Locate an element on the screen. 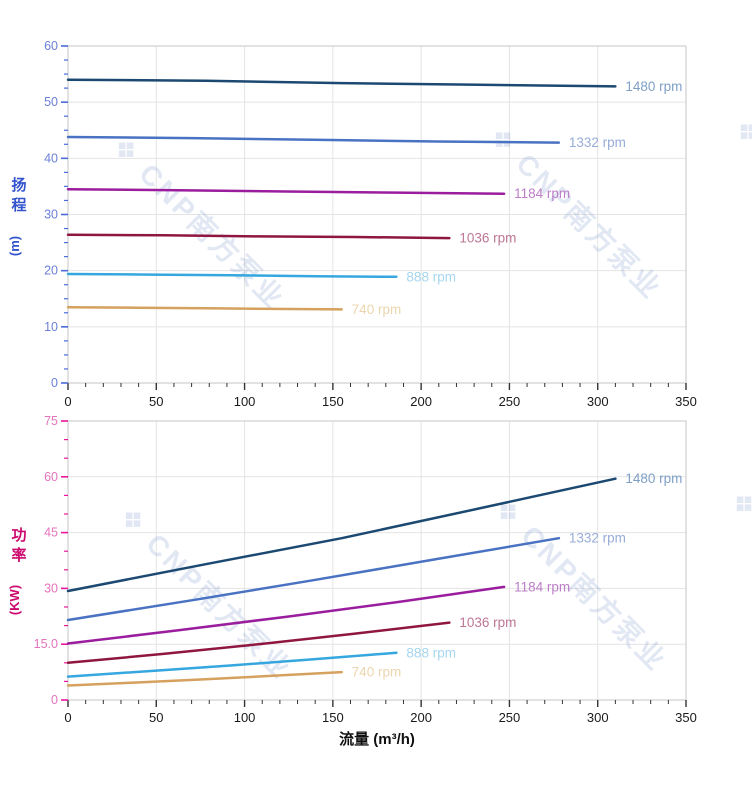 This screenshot has height=797, width=752. y-tick-label: 40 is located at coordinates (51, 158).